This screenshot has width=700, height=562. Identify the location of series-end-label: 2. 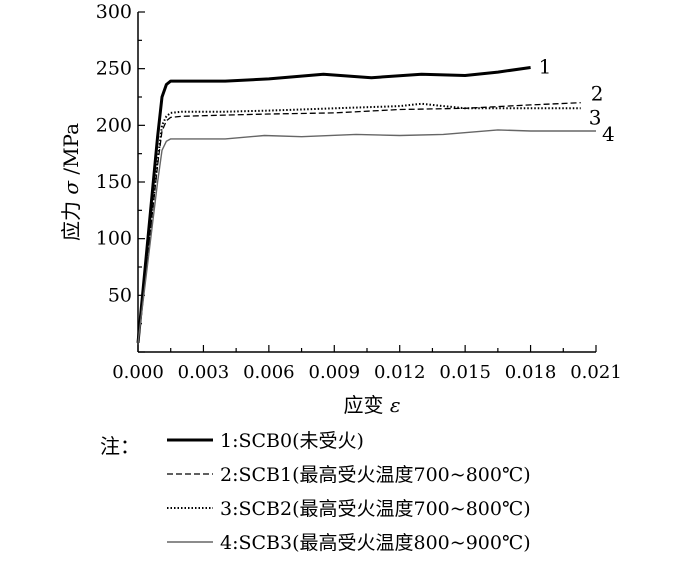
(597, 94).